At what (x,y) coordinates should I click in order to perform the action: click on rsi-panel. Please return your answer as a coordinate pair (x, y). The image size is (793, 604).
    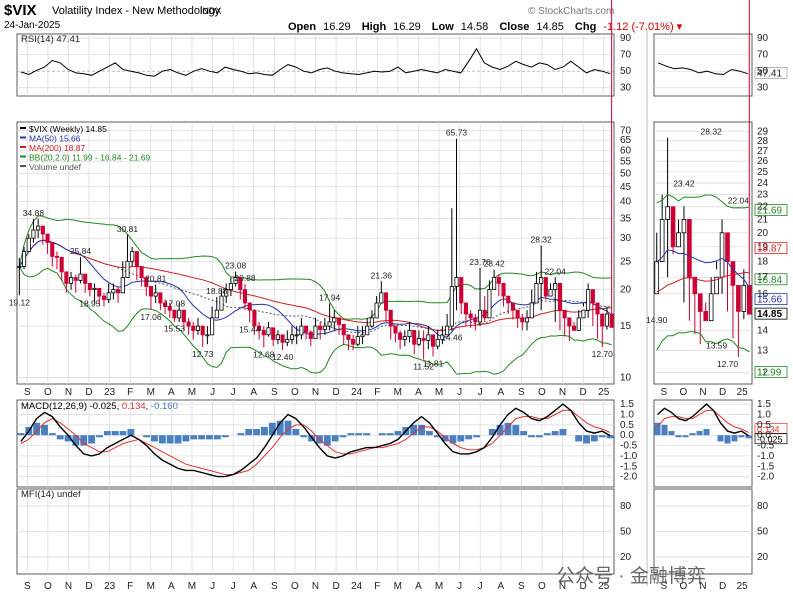
    Looking at the image, I should click on (402, 63).